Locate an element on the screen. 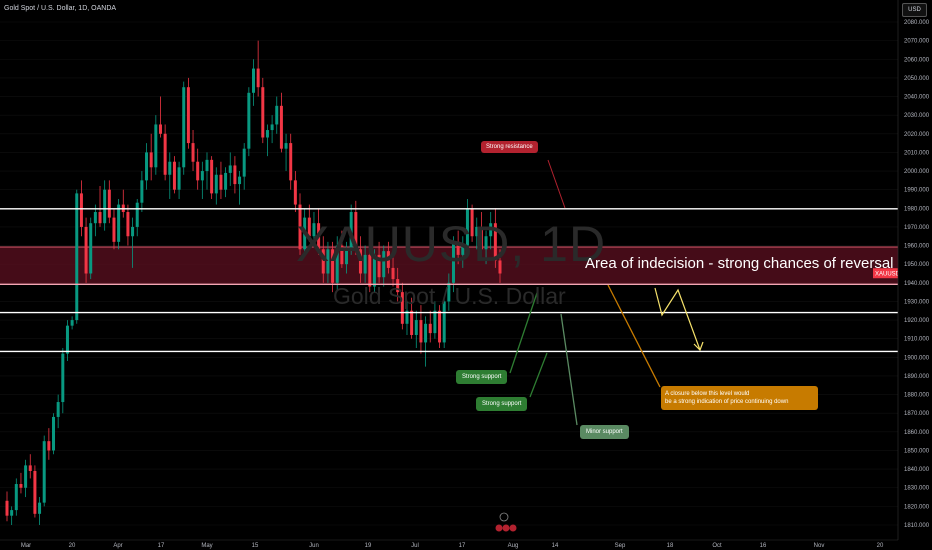  time-tick-label: Jun is located at coordinates (314, 546).